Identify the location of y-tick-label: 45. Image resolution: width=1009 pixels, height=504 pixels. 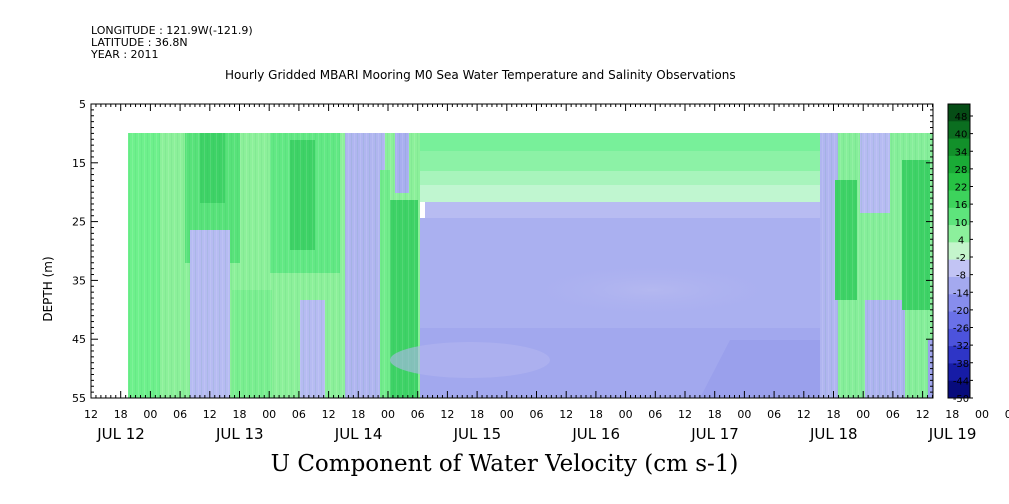
(79, 339).